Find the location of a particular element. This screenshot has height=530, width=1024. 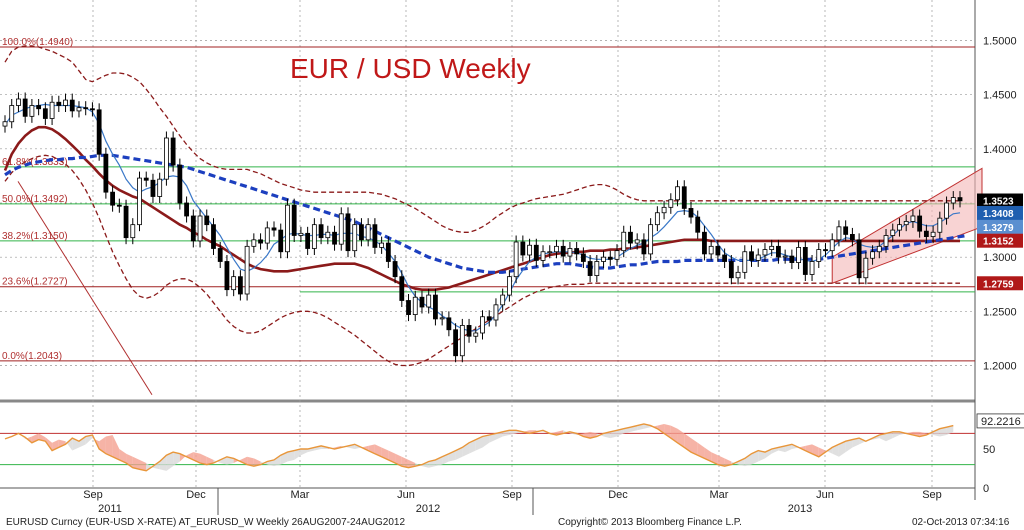

y-tick-label: 1.3000 is located at coordinates (1000, 258).